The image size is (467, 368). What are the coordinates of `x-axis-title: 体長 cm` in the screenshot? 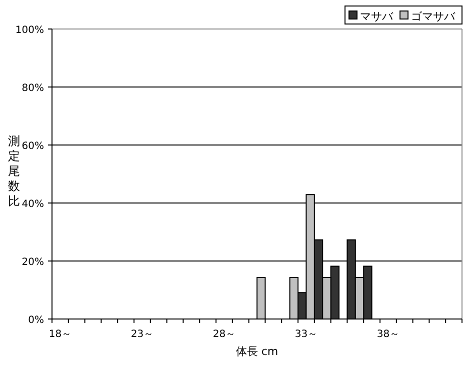 It's located at (257, 351).